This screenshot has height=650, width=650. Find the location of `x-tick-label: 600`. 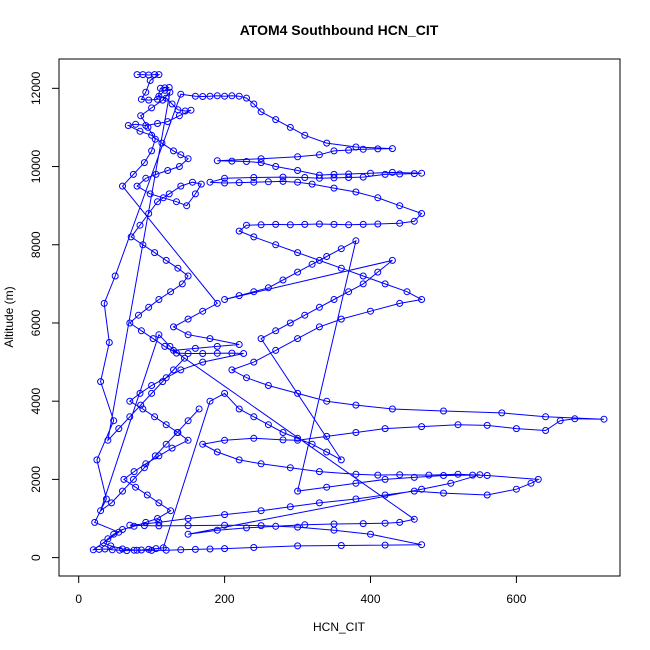

x-tick-label: 600 is located at coordinates (516, 599).